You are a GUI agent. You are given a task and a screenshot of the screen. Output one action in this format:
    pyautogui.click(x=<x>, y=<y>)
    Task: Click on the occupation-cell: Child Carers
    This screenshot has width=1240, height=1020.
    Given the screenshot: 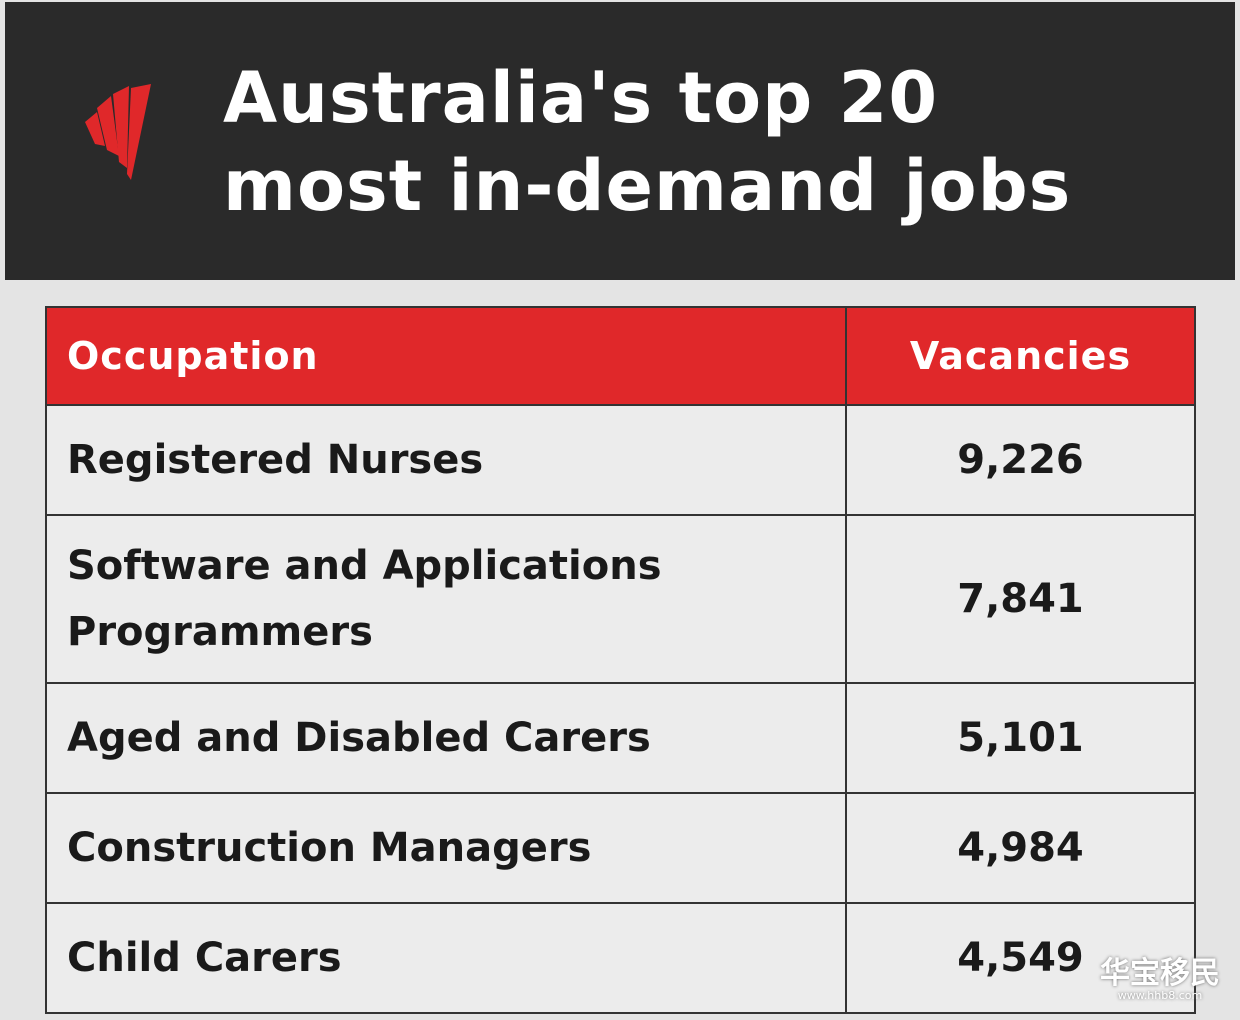 What is the action you would take?
    pyautogui.click(x=446, y=958)
    